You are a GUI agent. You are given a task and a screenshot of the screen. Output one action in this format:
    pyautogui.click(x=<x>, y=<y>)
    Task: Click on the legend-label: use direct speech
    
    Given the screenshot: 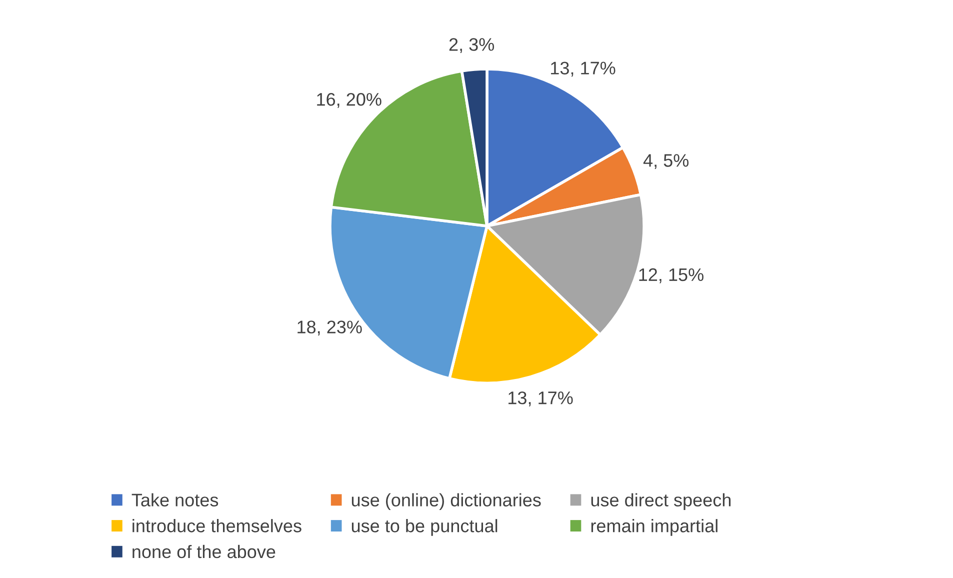 What is the action you would take?
    pyautogui.click(x=661, y=501)
    